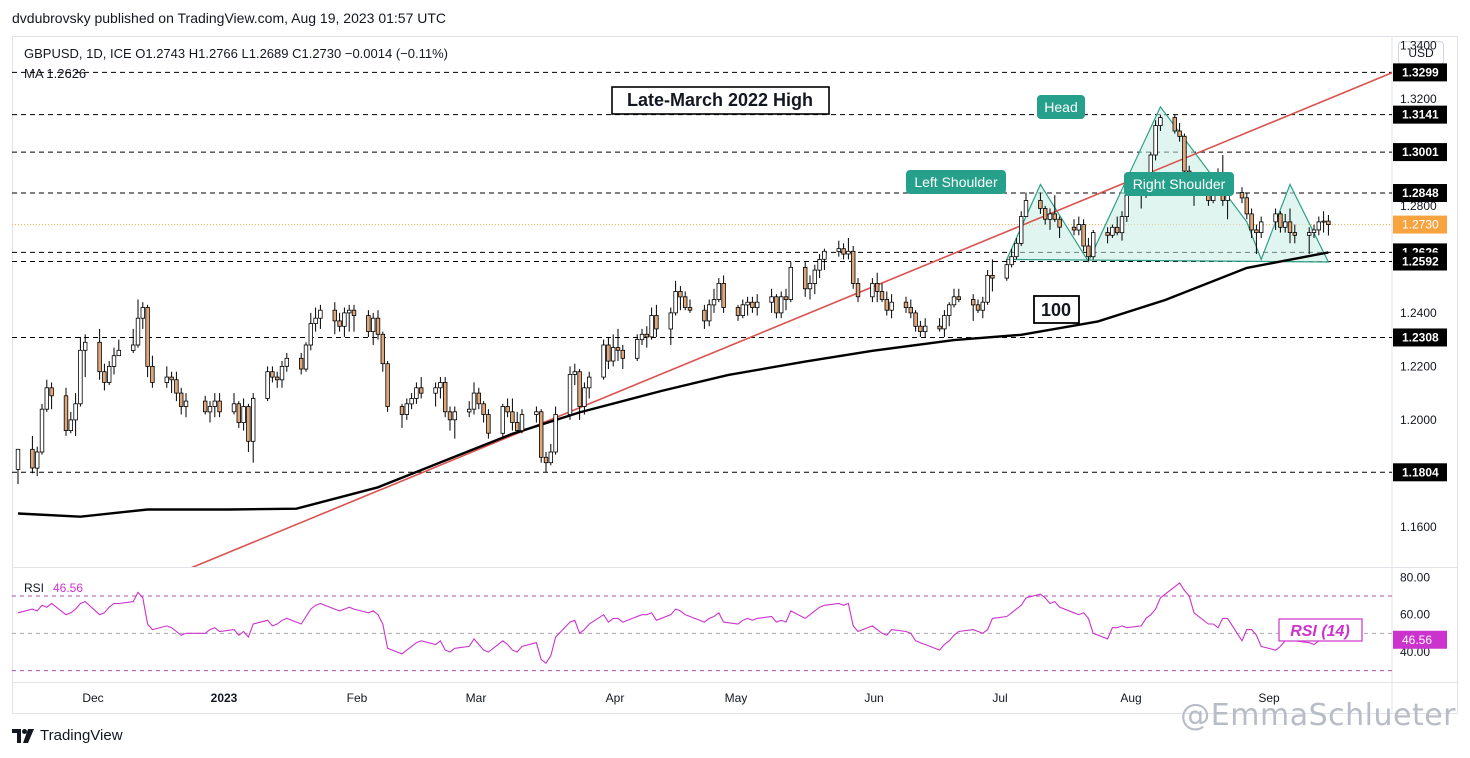 This screenshot has height=758, width=1470. Describe the element at coordinates (1179, 184) in the screenshot. I see `right-shoulder-label-box` at that location.